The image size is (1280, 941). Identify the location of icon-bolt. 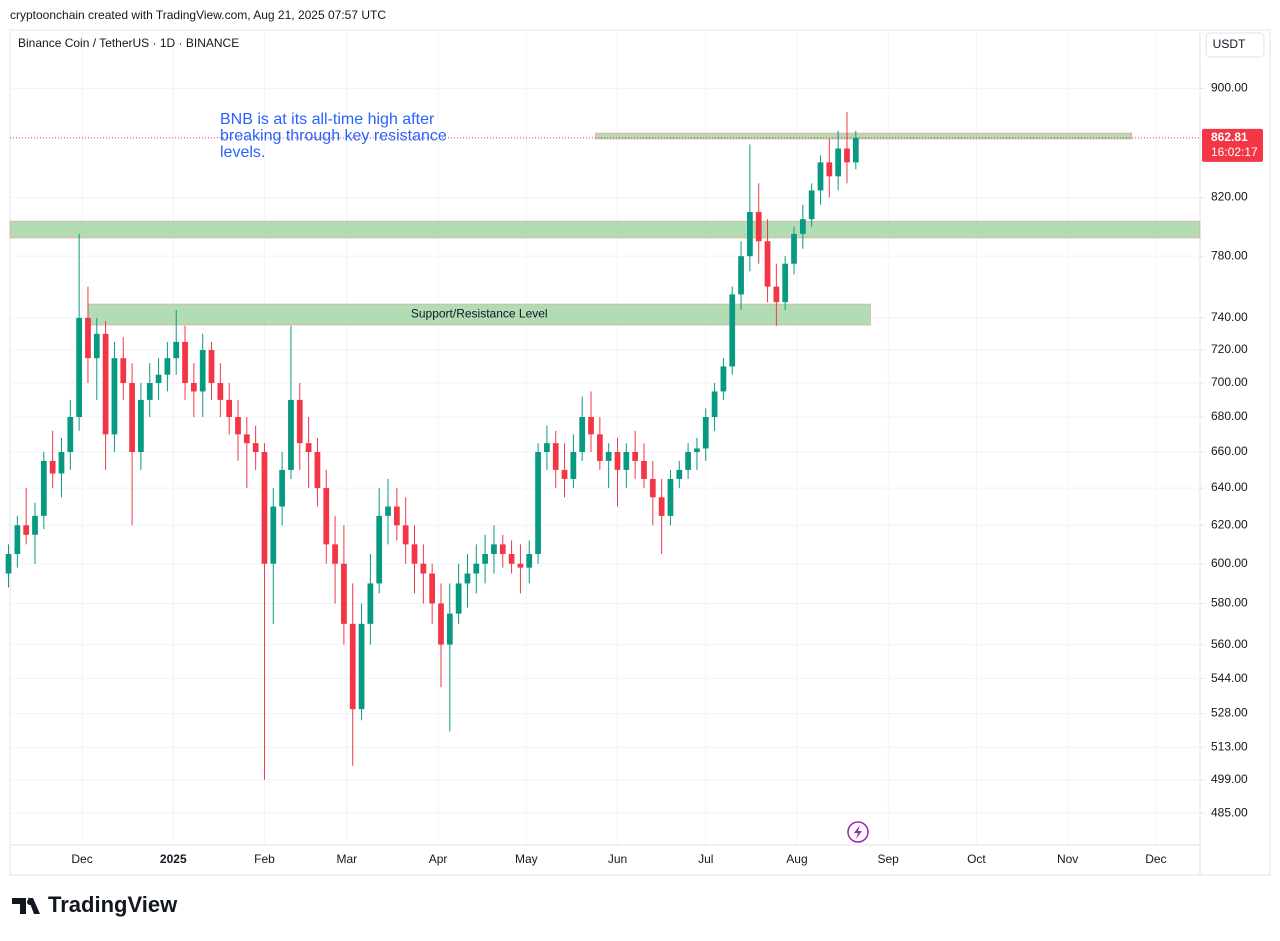
(858, 832).